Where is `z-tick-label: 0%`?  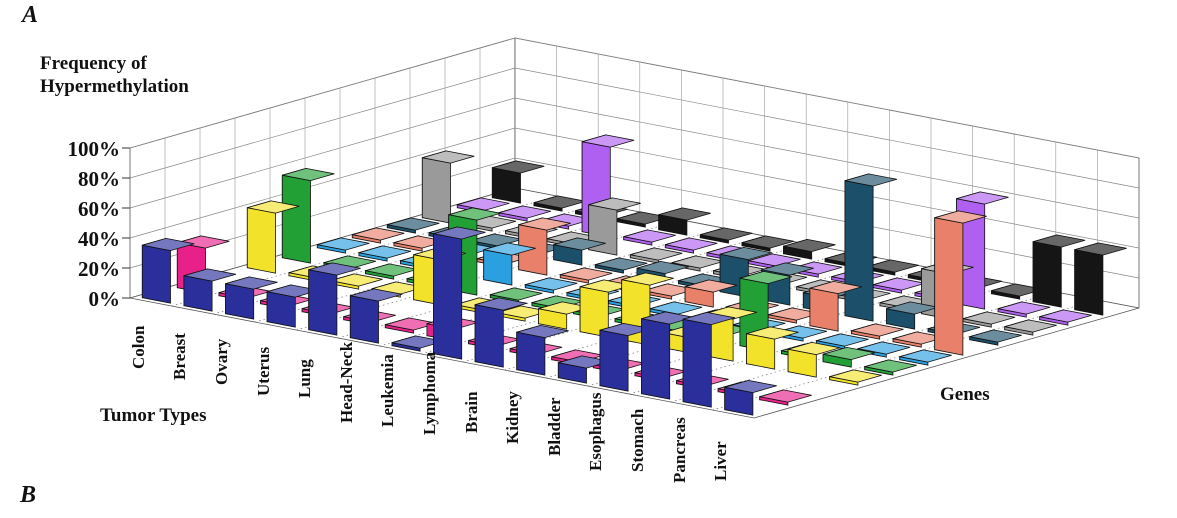
z-tick-label: 0% is located at coordinates (104, 299).